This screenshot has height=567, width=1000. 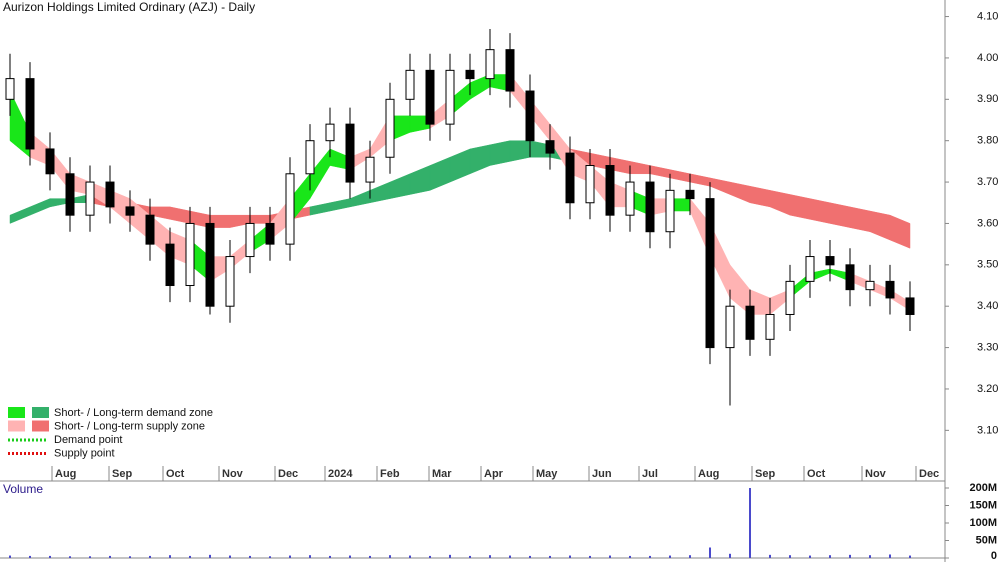 I want to click on legend-label: Short- / Long-term supply zone, so click(x=129, y=426).